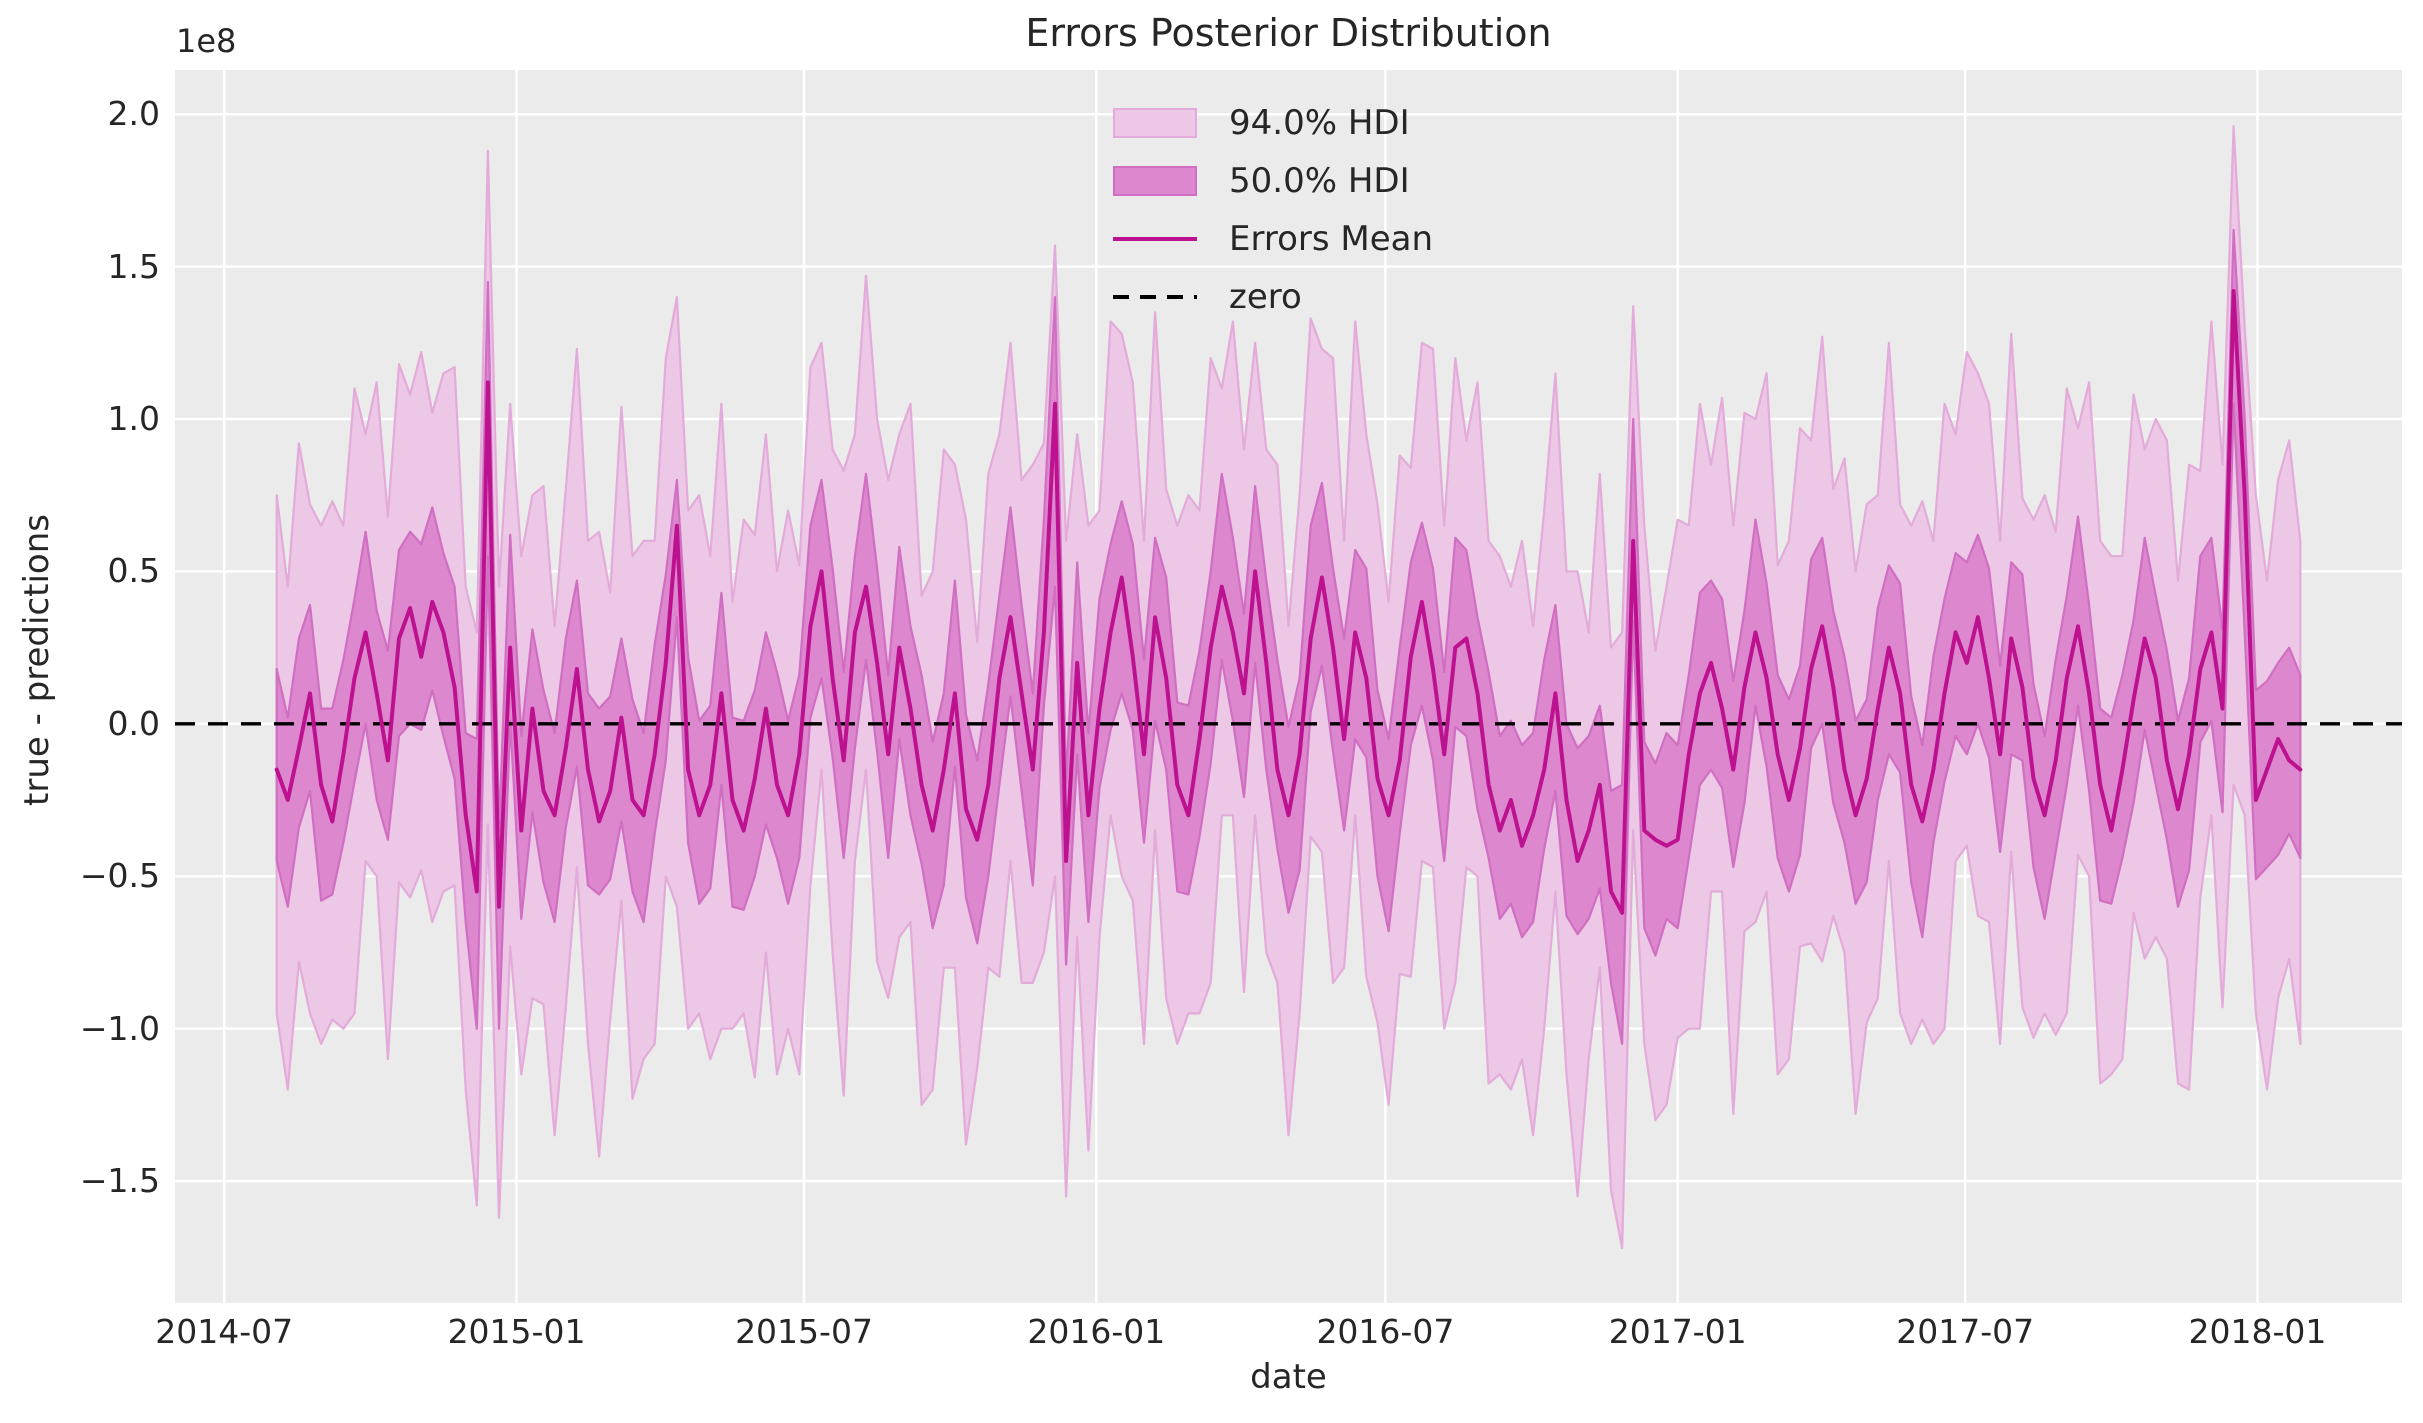 Image resolution: width=2423 pixels, height=1423 pixels. What do you see at coordinates (1155, 123) in the screenshot?
I see `hdi-94-swatch-icon` at bounding box center [1155, 123].